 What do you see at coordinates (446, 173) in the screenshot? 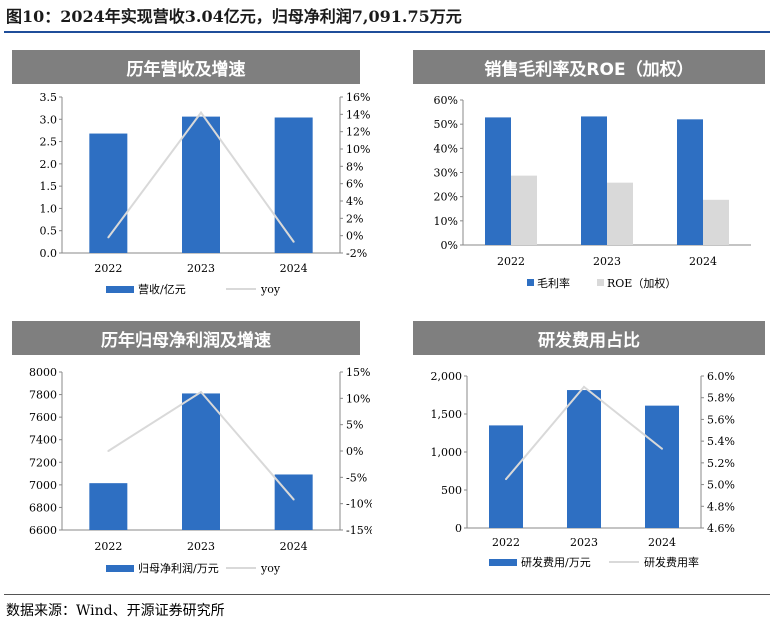
I see `left-axis-tick-label: 30%` at bounding box center [446, 173].